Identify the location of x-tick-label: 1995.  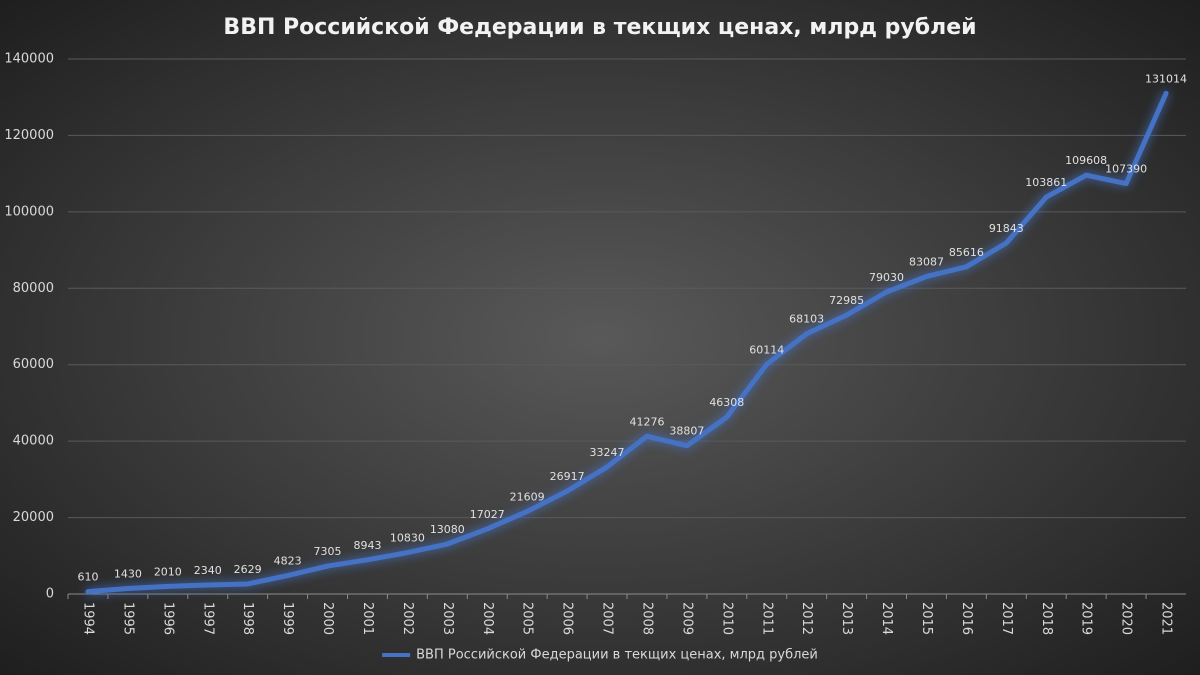
(127, 618).